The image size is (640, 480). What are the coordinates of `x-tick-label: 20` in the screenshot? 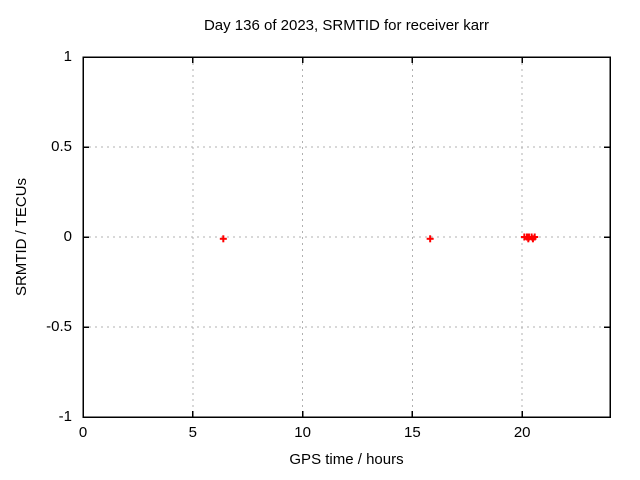 It's located at (522, 432).